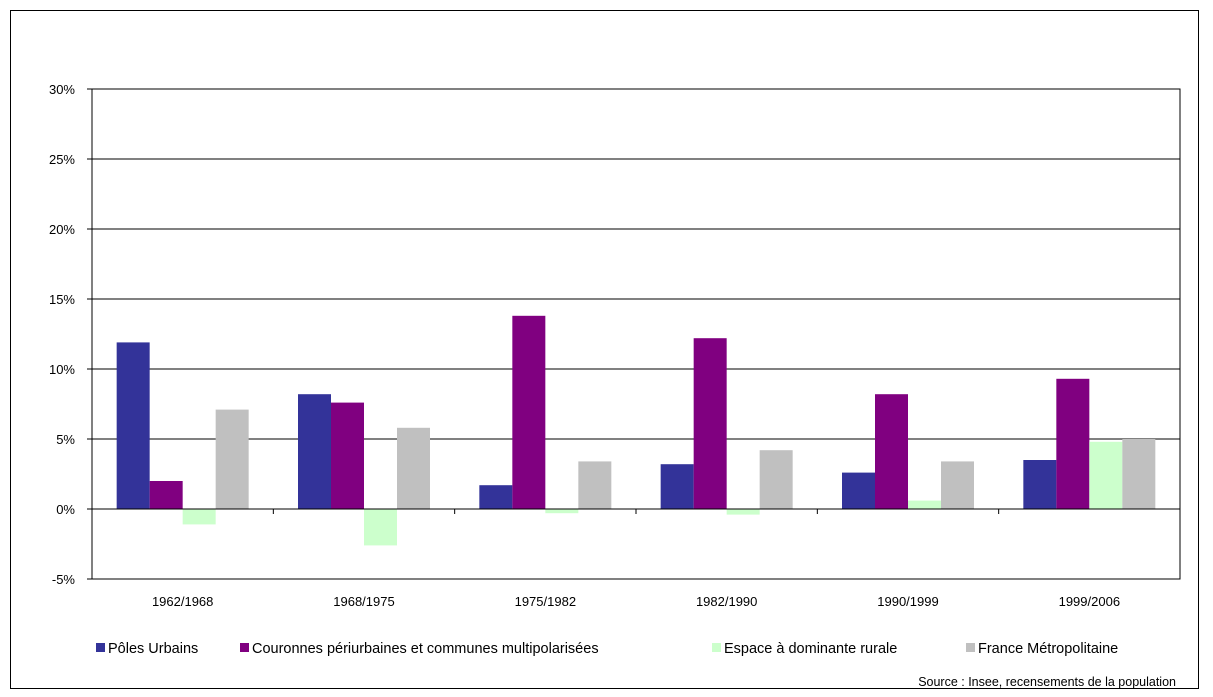  Describe the element at coordinates (1089, 601) in the screenshot. I see `x-tick-label: 1999/2006` at that location.